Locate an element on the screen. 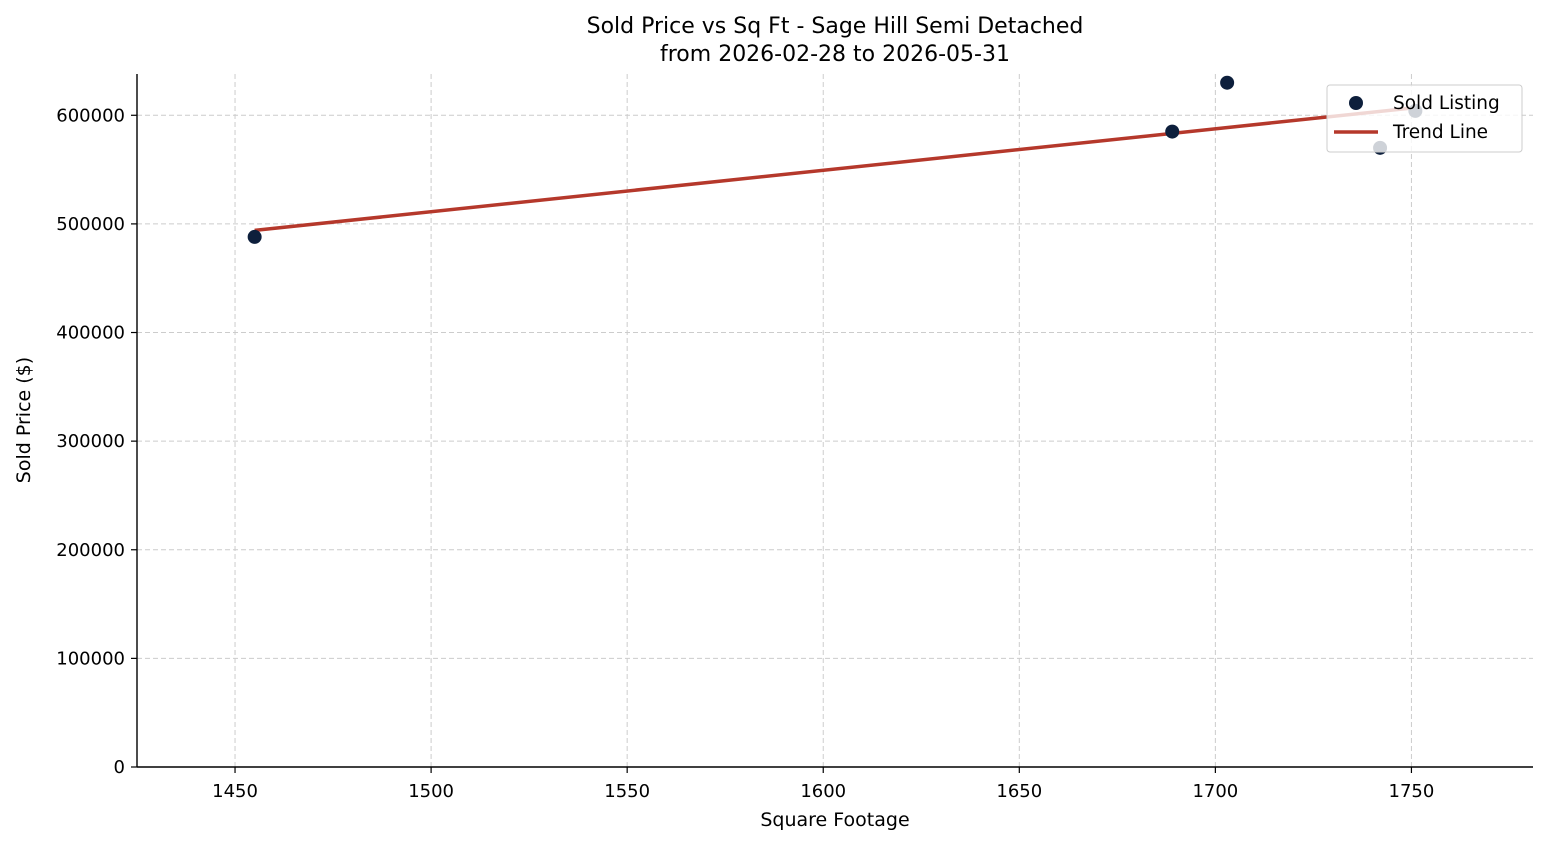 The image size is (1547, 845). trend-line-layer is located at coordinates (835, 169).